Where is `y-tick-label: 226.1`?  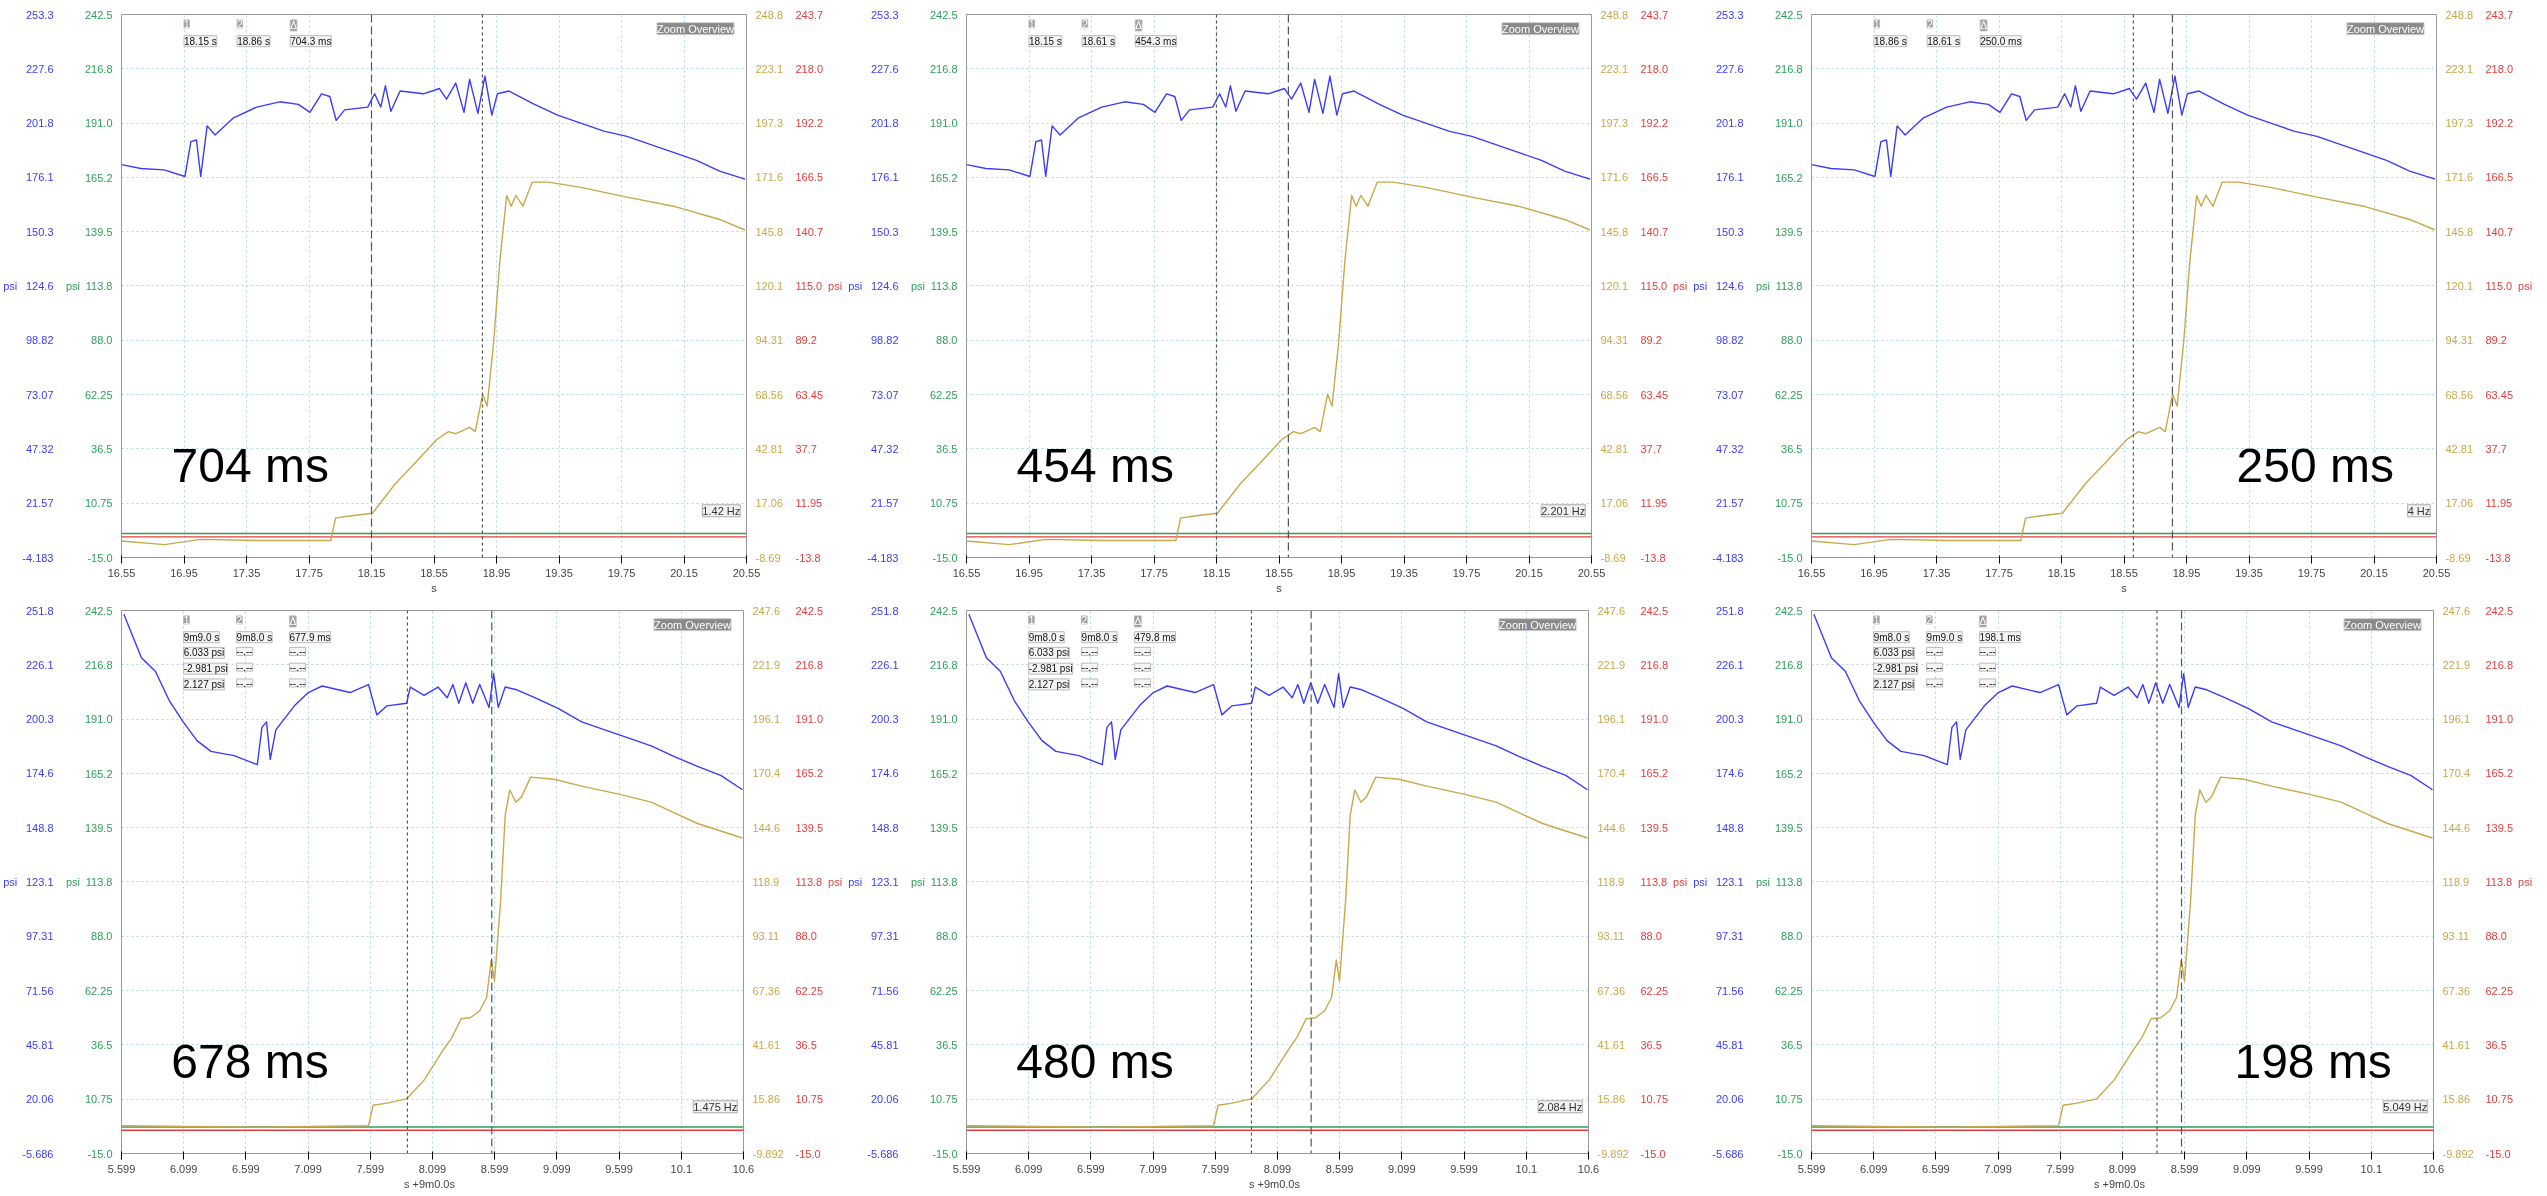 y-tick-label: 226.1 is located at coordinates (39, 664).